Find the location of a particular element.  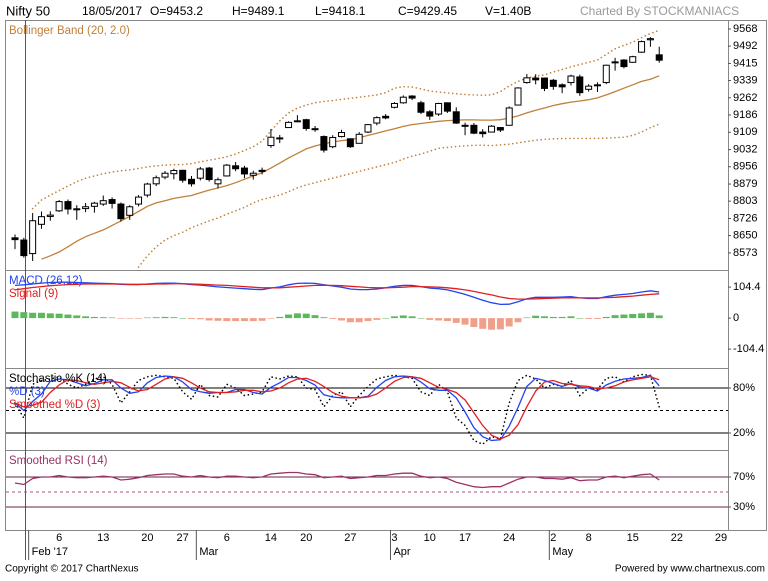

y-tick-label: 9109 is located at coordinates (745, 132).